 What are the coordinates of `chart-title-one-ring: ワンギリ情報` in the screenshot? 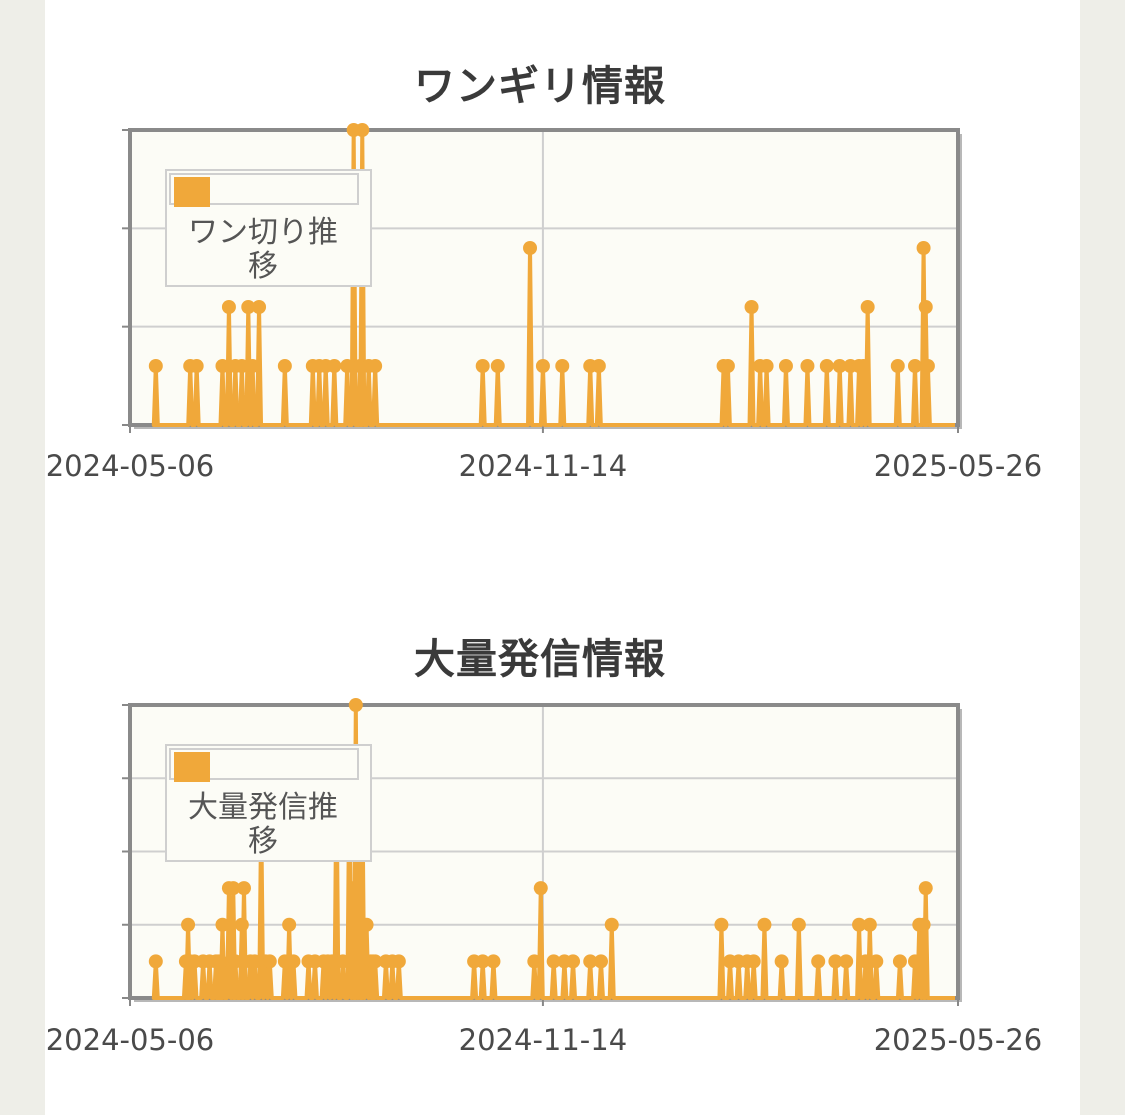 It's located at (540, 86).